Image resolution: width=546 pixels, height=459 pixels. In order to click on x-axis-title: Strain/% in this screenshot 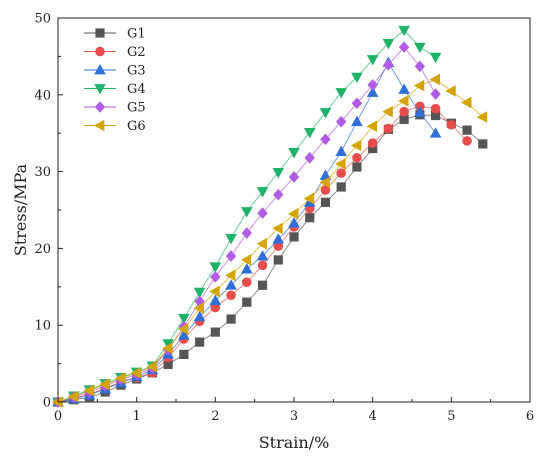, I will do `click(294, 442)`.